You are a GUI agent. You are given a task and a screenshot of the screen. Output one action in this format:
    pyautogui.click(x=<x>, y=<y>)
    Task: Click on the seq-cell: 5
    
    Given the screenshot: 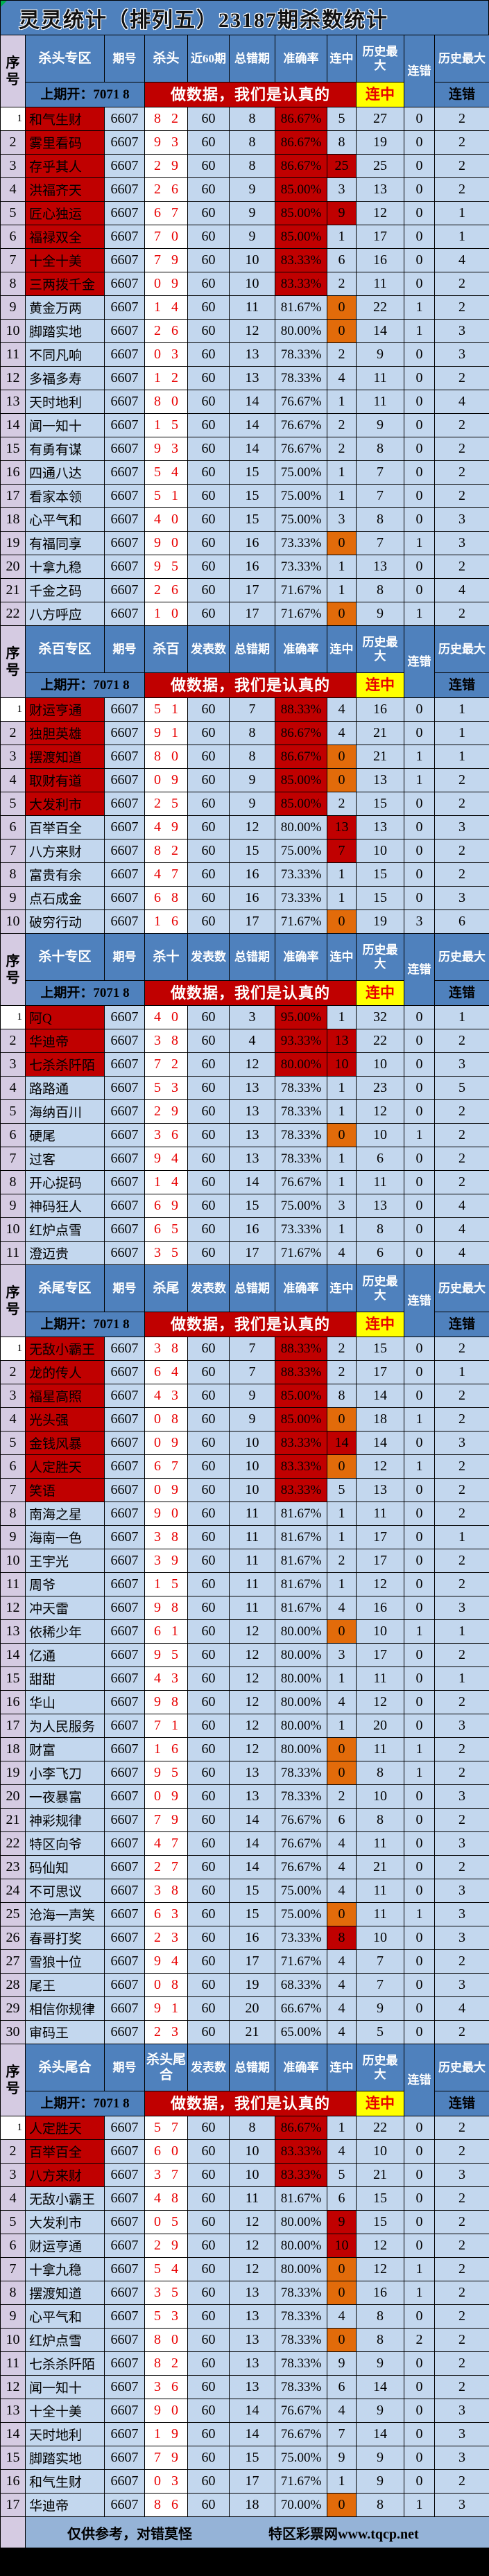 What is the action you would take?
    pyautogui.click(x=13, y=1443)
    